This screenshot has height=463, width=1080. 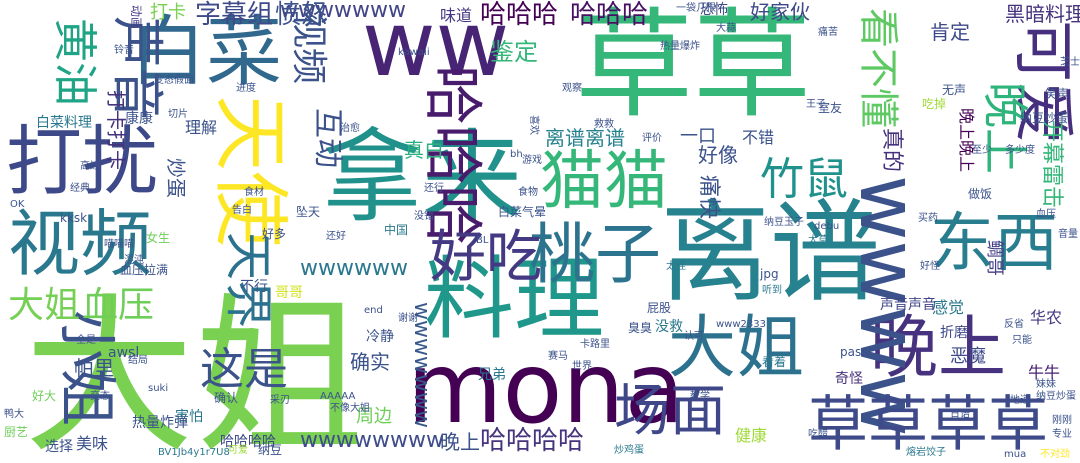 What do you see at coordinates (532, 160) in the screenshot?
I see `word: 游戏` at bounding box center [532, 160].